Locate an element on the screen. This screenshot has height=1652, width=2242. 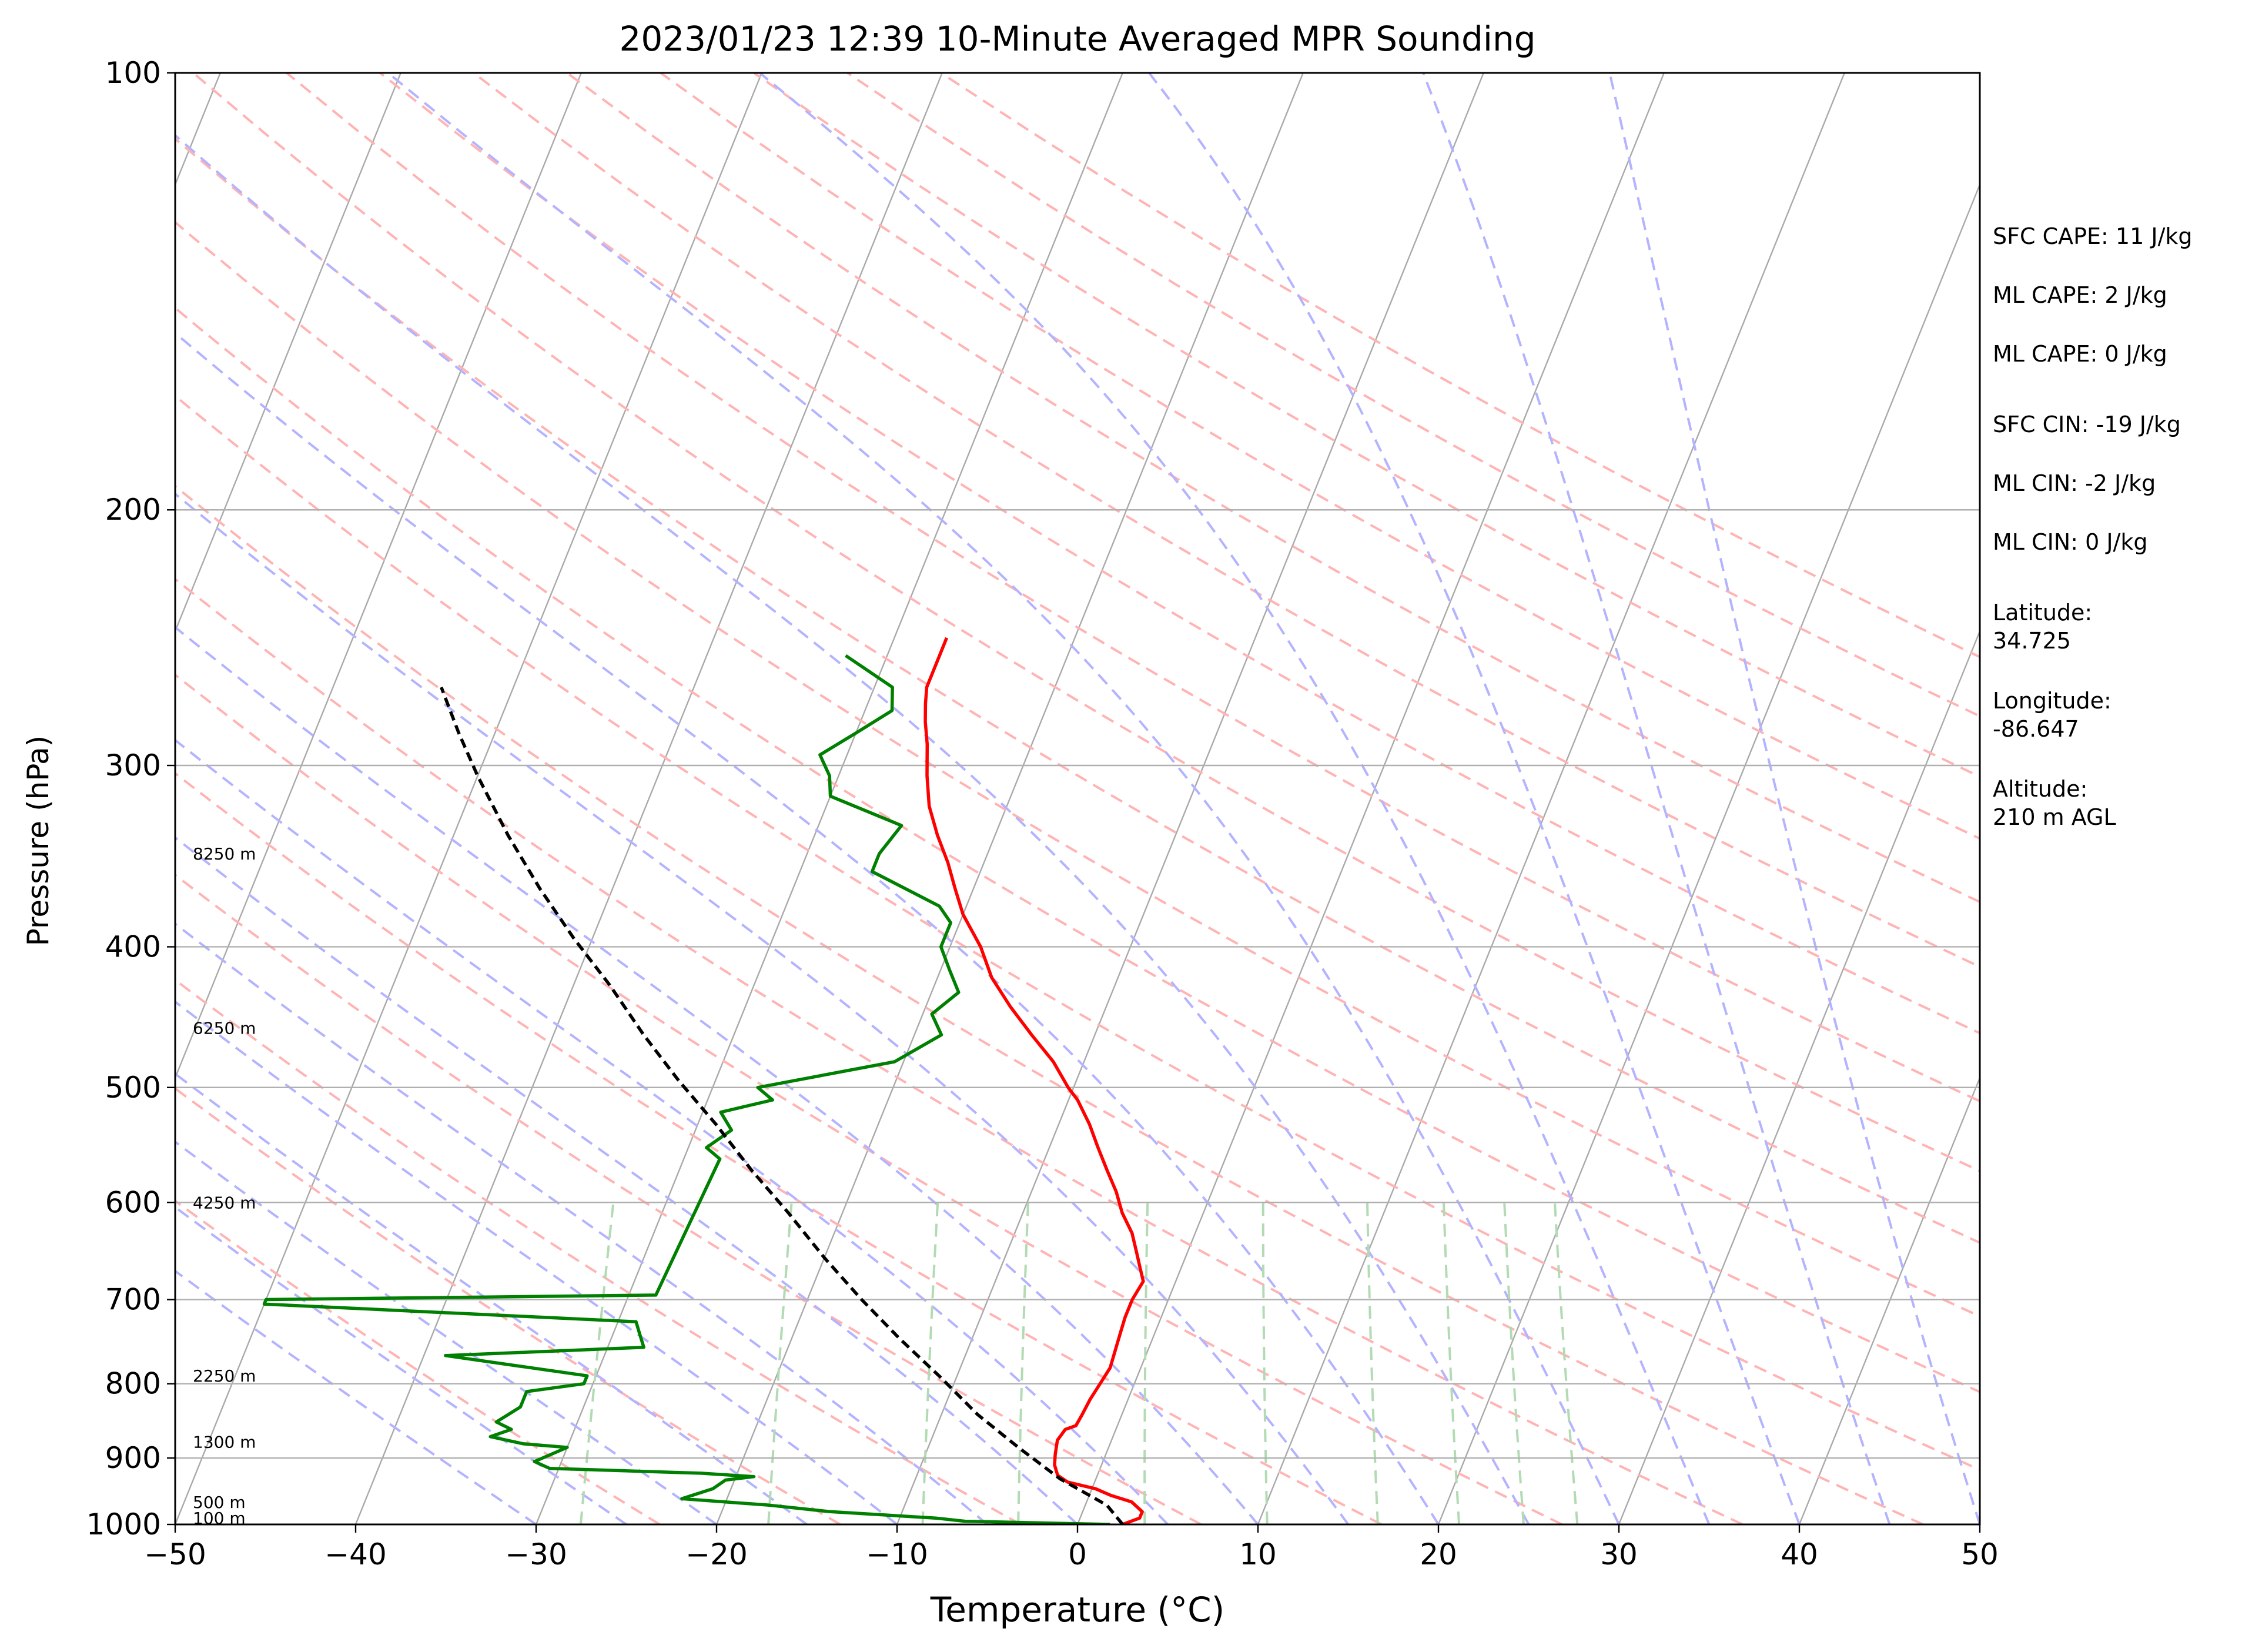
x-tick-label: 30 is located at coordinates (1619, 1554).